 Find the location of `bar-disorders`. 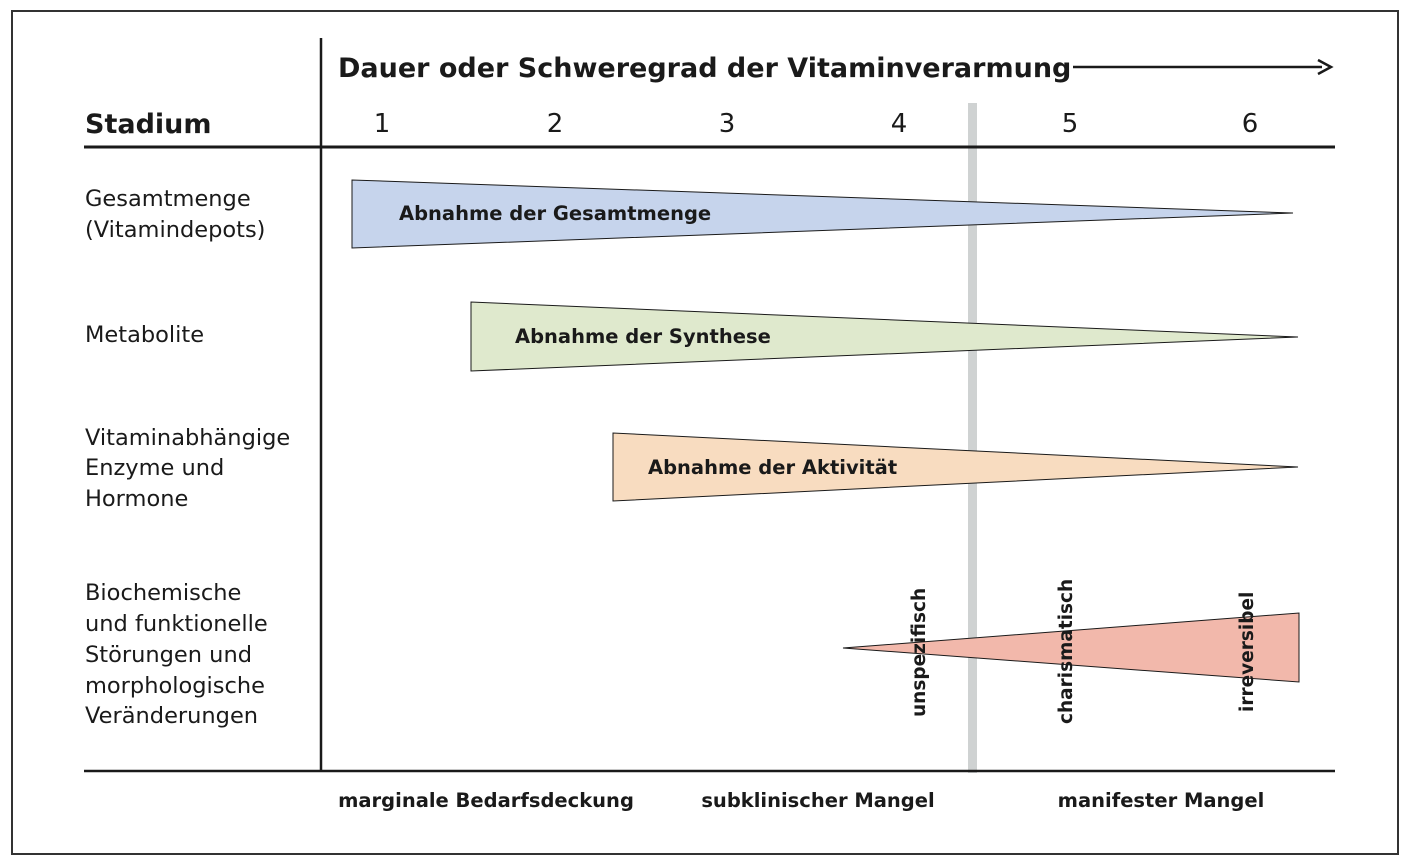

bar-disorders is located at coordinates (1071, 647).